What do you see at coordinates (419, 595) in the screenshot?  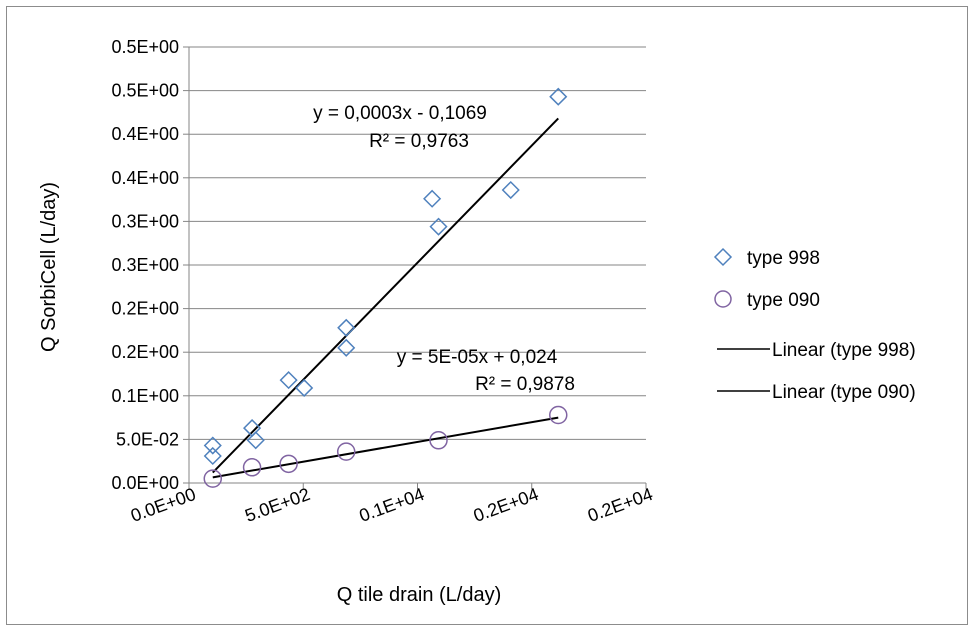 I see `x-axis-title: Q tile drain (L/day)` at bounding box center [419, 595].